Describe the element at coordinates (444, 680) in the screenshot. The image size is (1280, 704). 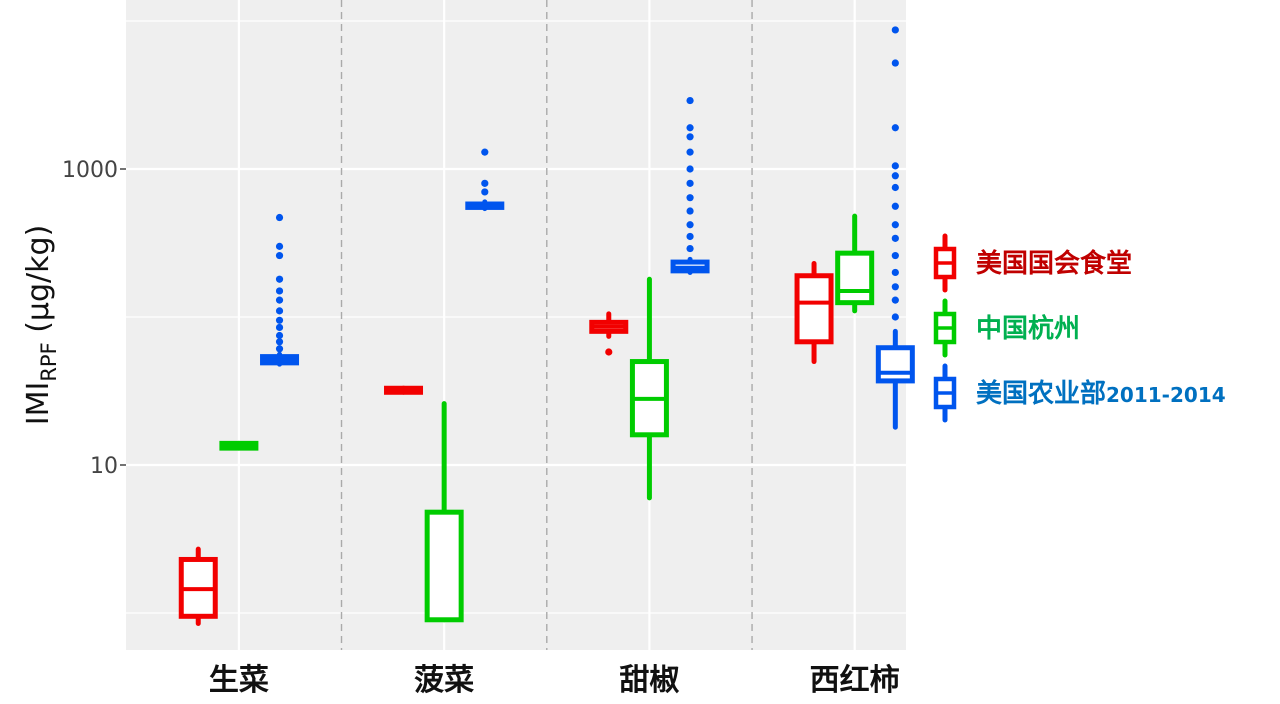
I see `x-category-label: 菠菜` at that location.